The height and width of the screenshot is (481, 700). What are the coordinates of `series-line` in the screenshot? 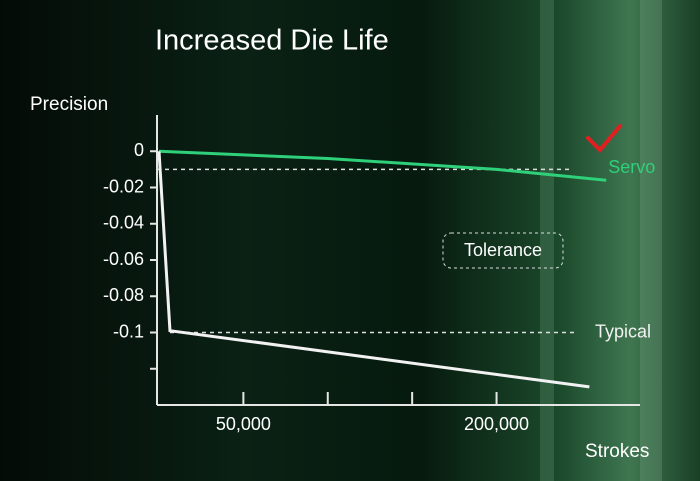 It's located at (382, 165).